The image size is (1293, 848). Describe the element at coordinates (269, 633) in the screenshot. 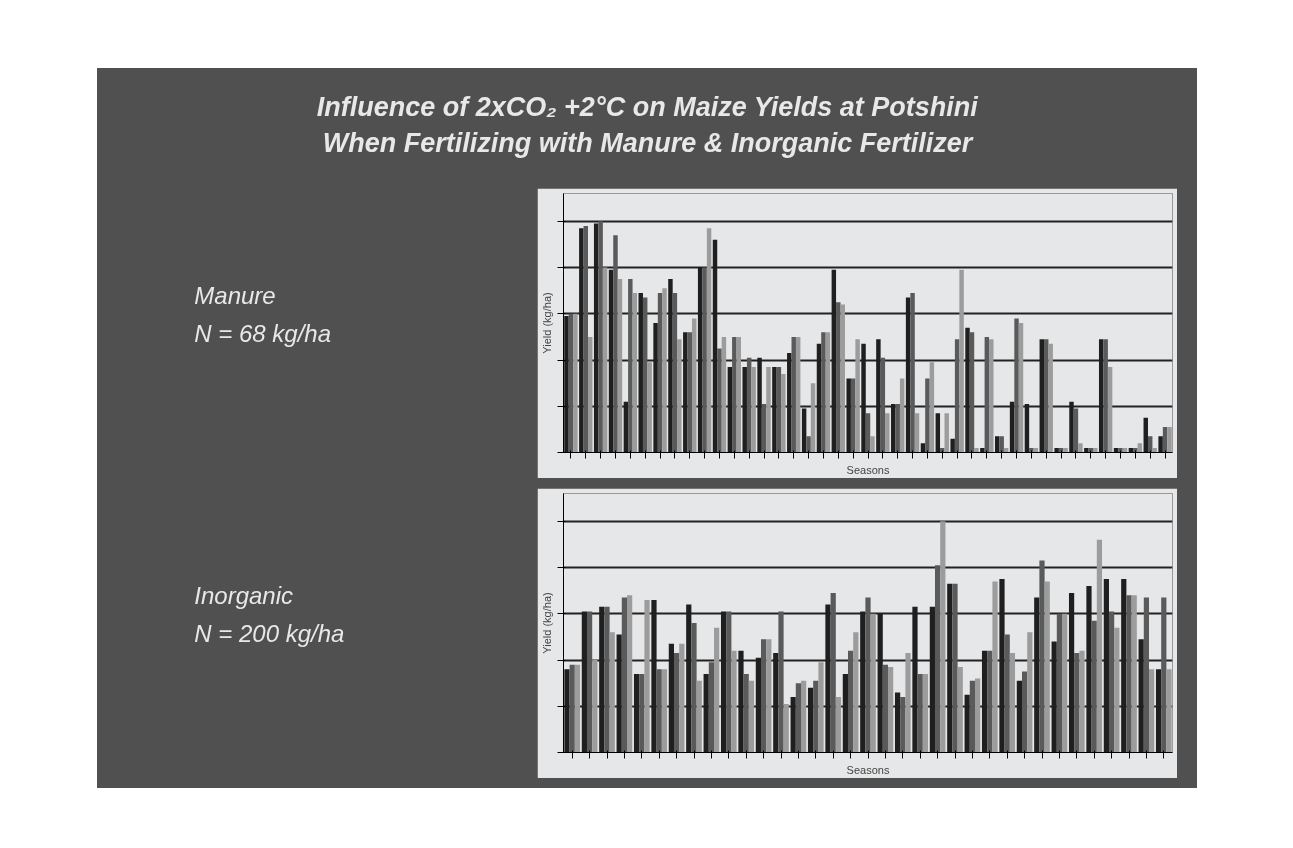

I see `text: N = 200 kg/ha` at that location.